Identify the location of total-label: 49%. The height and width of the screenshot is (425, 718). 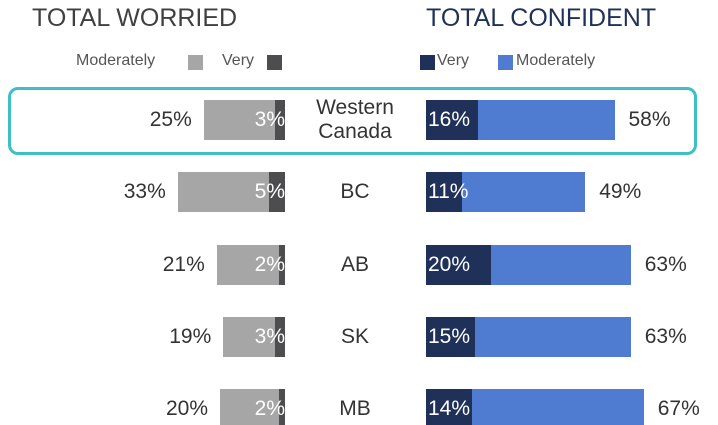
(620, 192).